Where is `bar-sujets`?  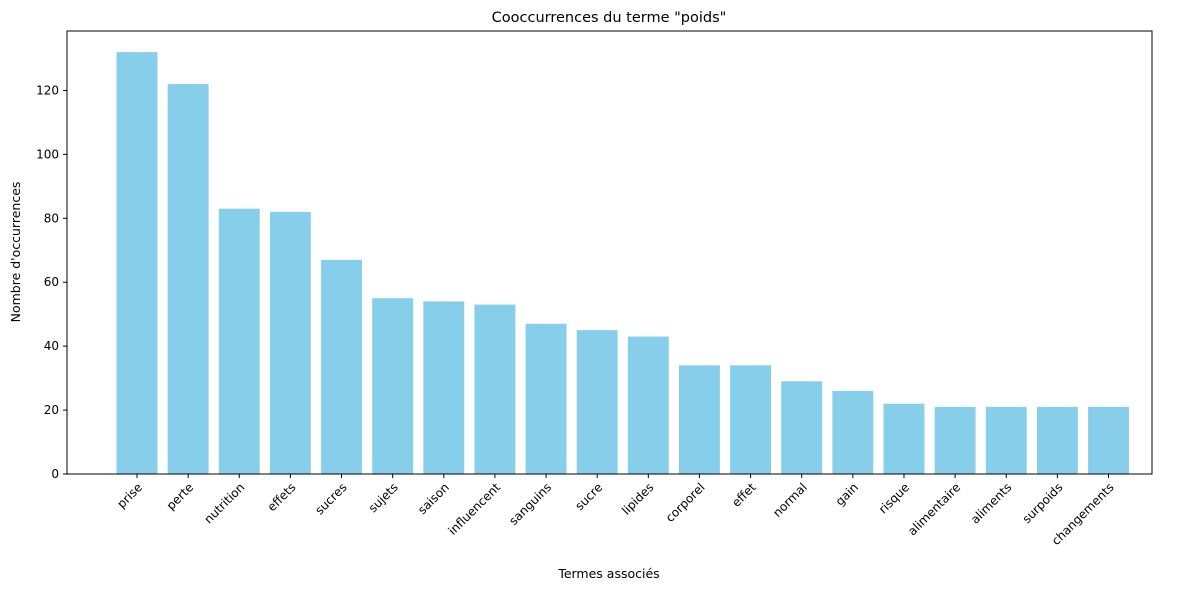 bar-sujets is located at coordinates (393, 386).